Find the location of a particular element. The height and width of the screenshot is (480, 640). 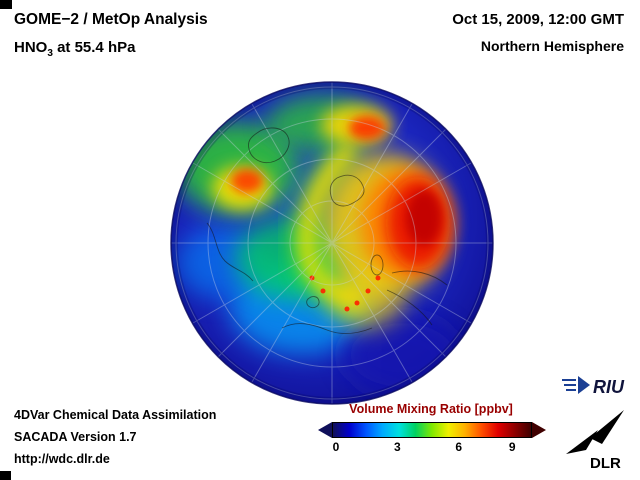

colorbar-gradient is located at coordinates (432, 430).